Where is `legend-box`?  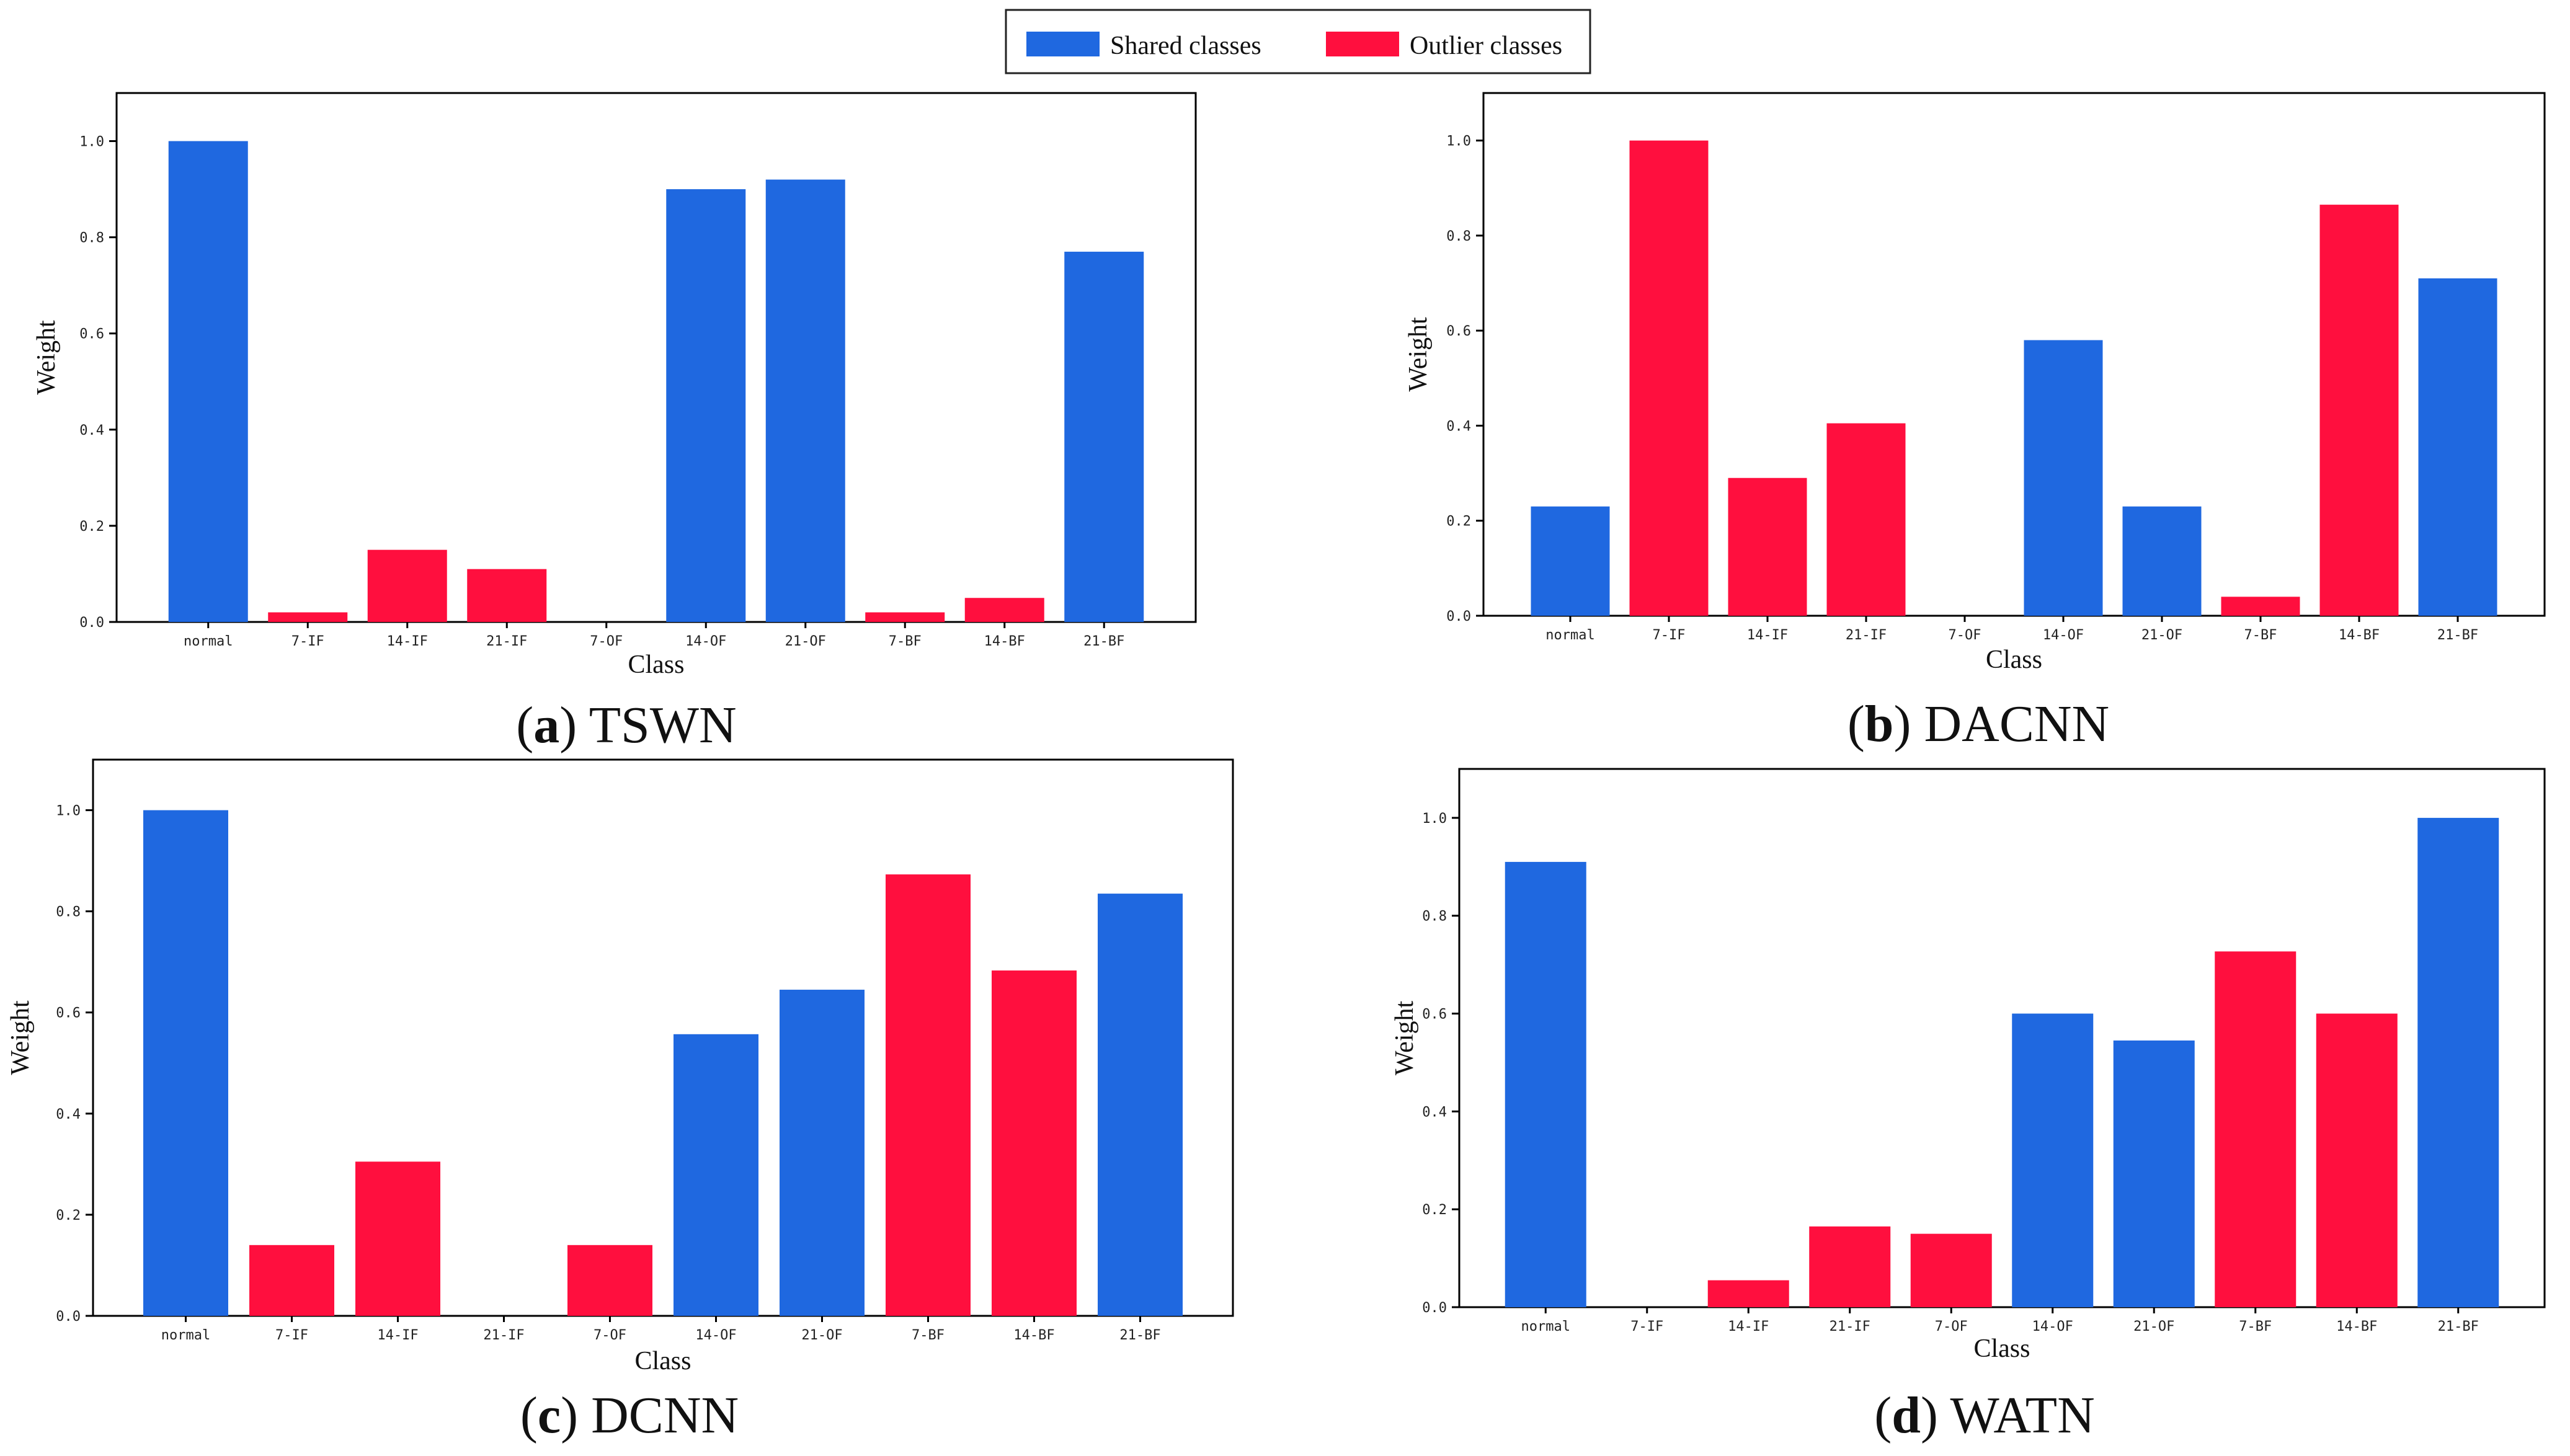 legend-box is located at coordinates (1298, 42).